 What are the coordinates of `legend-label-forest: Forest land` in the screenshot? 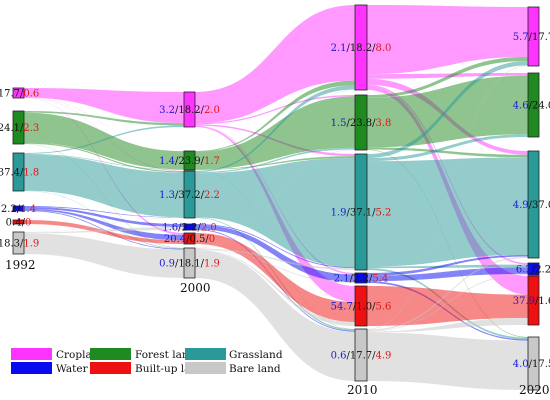 It's located at (165, 355).